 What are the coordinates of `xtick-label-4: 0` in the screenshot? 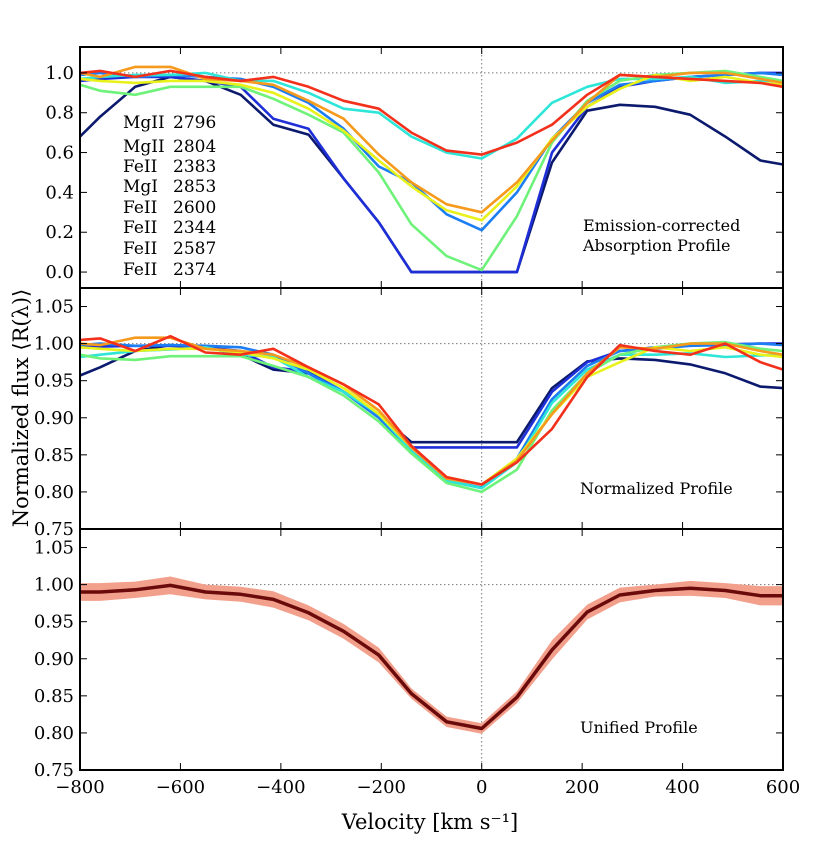 It's located at (481, 787).